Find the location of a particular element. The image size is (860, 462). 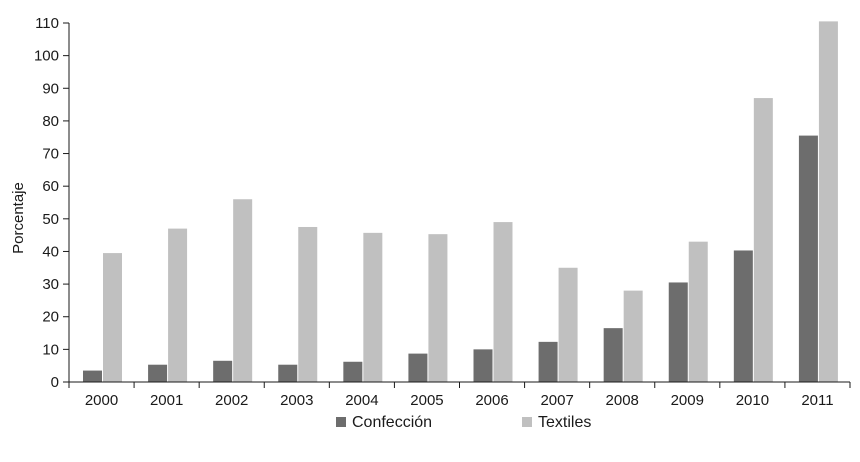

y-axis-title: Porcentaje is located at coordinates (18, 218).